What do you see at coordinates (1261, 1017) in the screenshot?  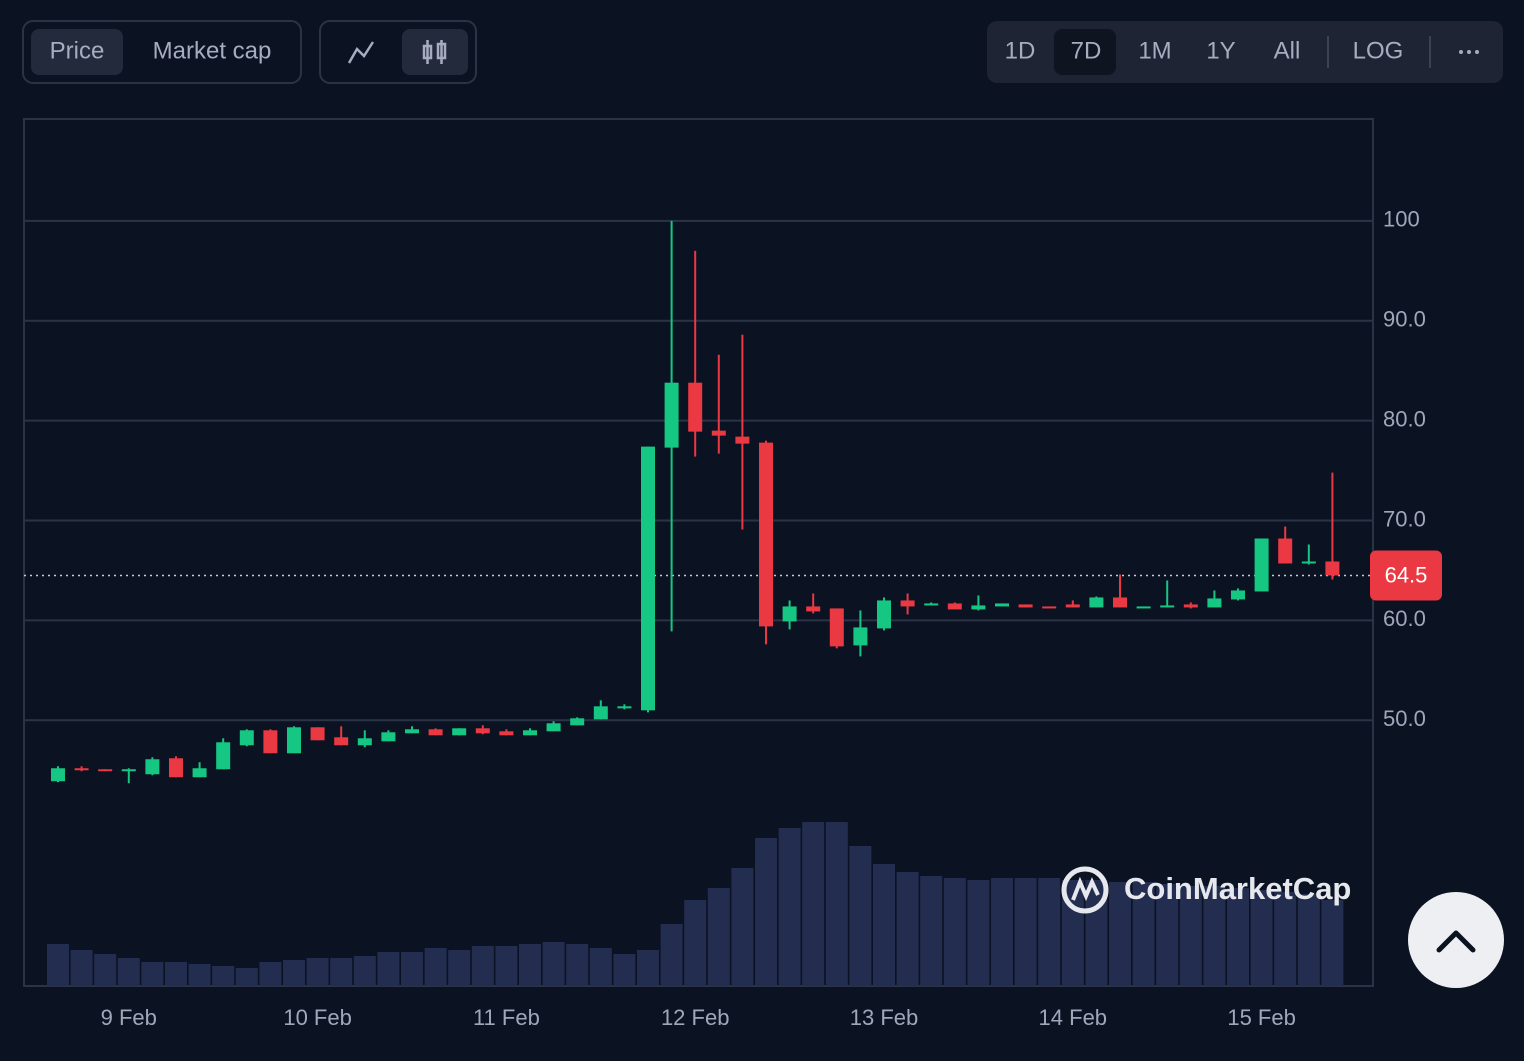 I see `x-tick-label: 15 Feb` at bounding box center [1261, 1017].